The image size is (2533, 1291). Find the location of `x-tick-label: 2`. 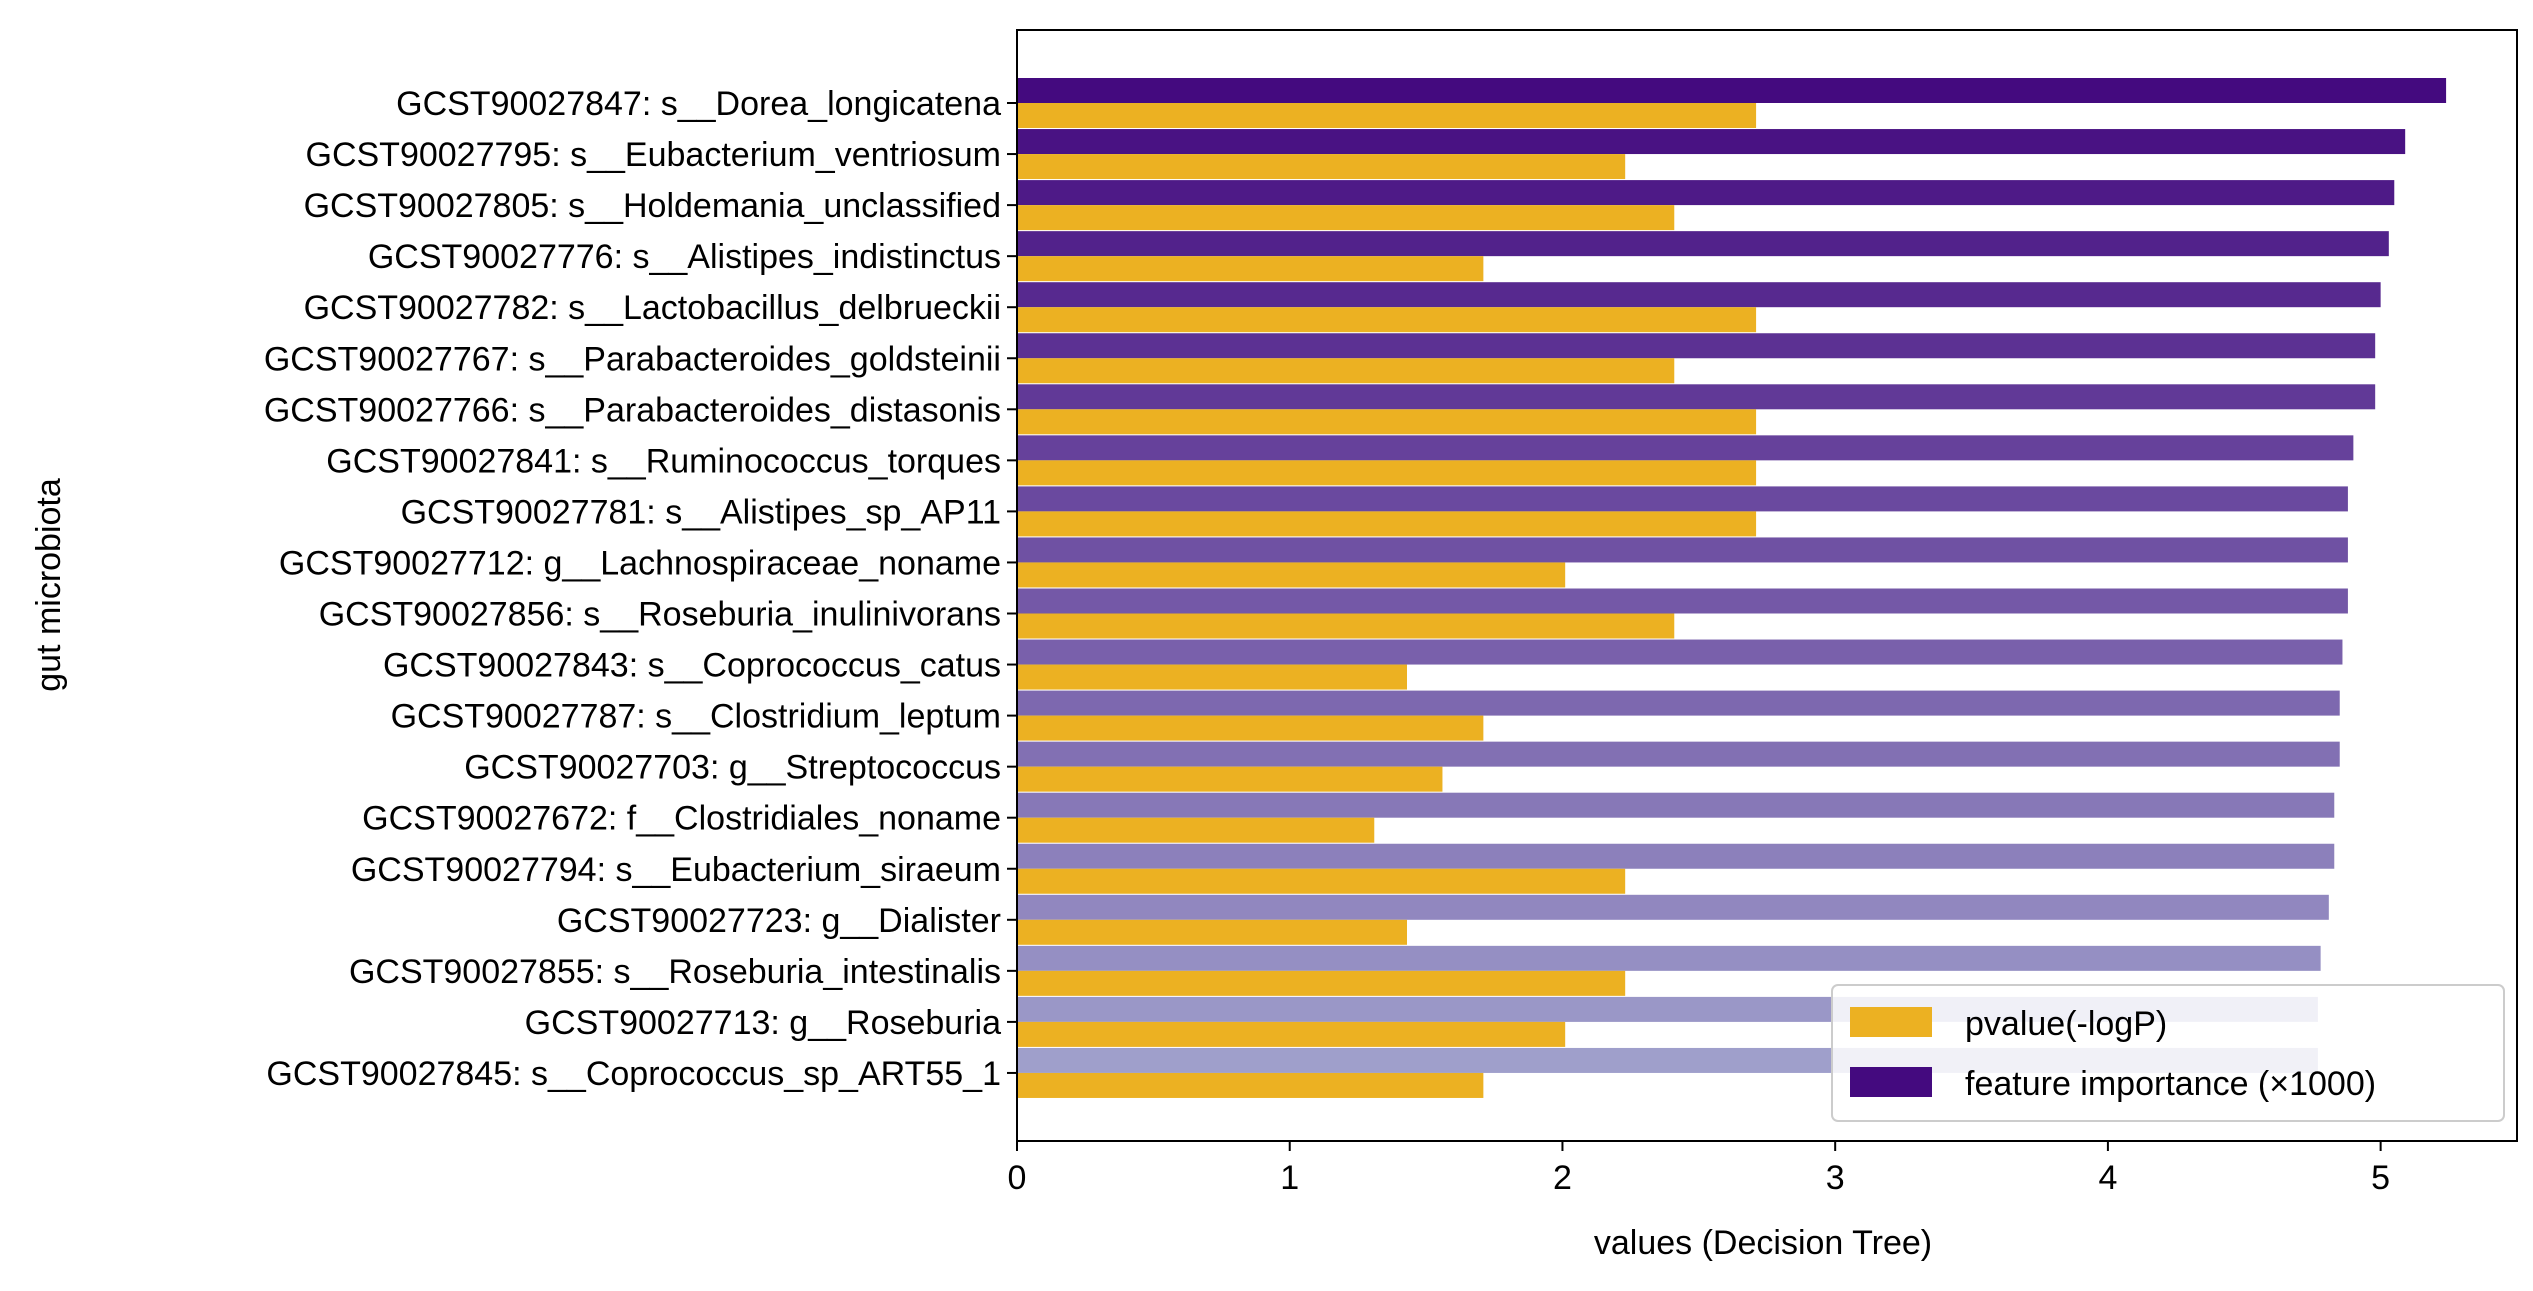

x-tick-label: 2 is located at coordinates (1562, 1178).